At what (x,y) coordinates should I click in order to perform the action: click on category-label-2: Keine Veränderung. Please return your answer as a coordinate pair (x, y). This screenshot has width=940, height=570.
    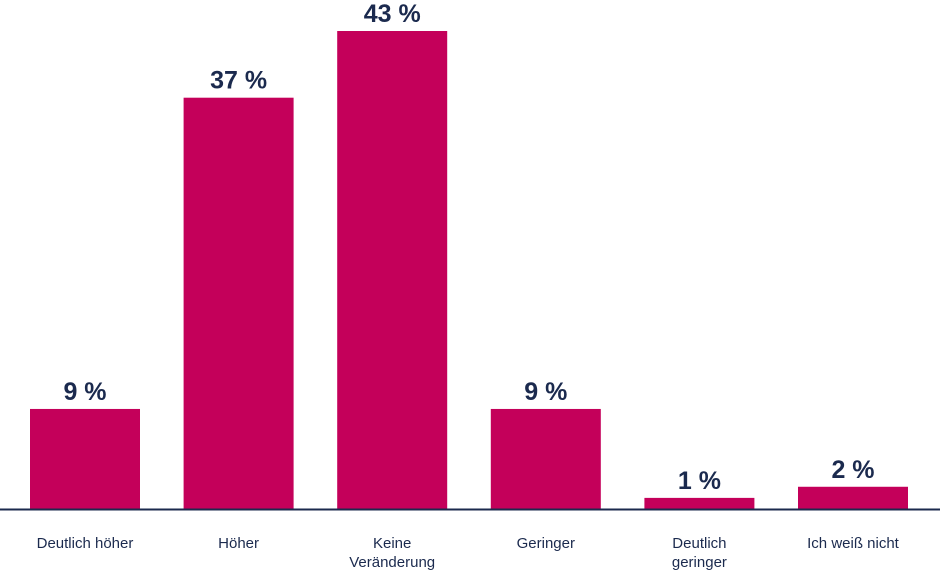
    Looking at the image, I should click on (392, 552).